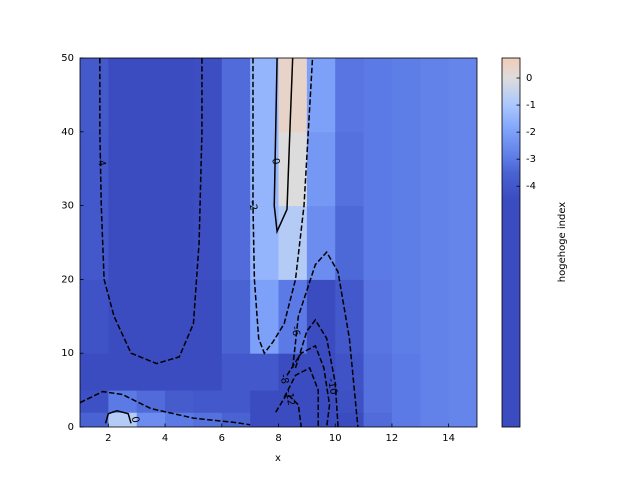 The height and width of the screenshot is (480, 640). I want to click on x-tick-label: 6, so click(222, 438).